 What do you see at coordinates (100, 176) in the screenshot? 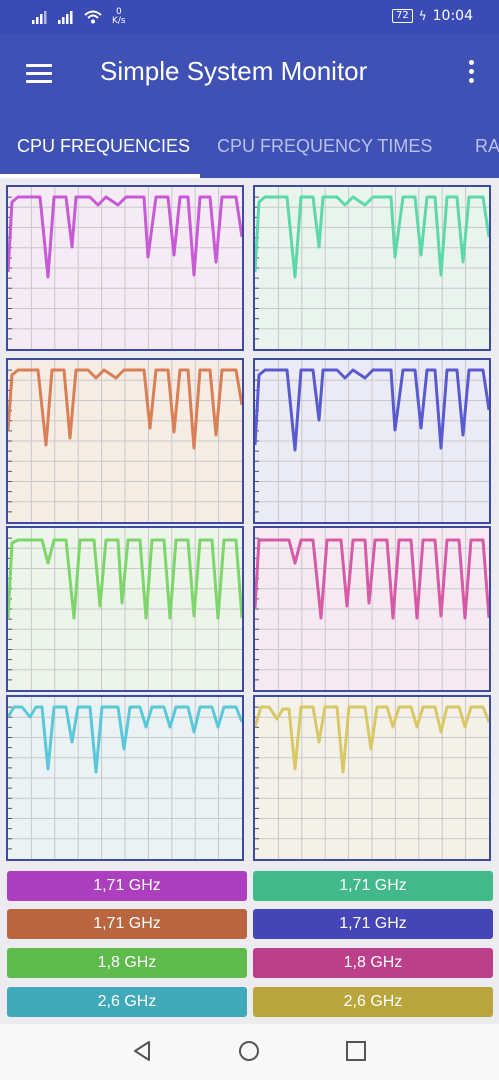
I see `active-tab-indicator` at bounding box center [100, 176].